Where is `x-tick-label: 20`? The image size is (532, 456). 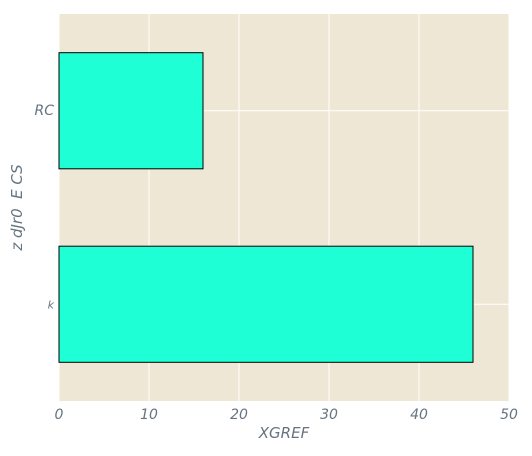
x-tick-label: 20 is located at coordinates (239, 415).